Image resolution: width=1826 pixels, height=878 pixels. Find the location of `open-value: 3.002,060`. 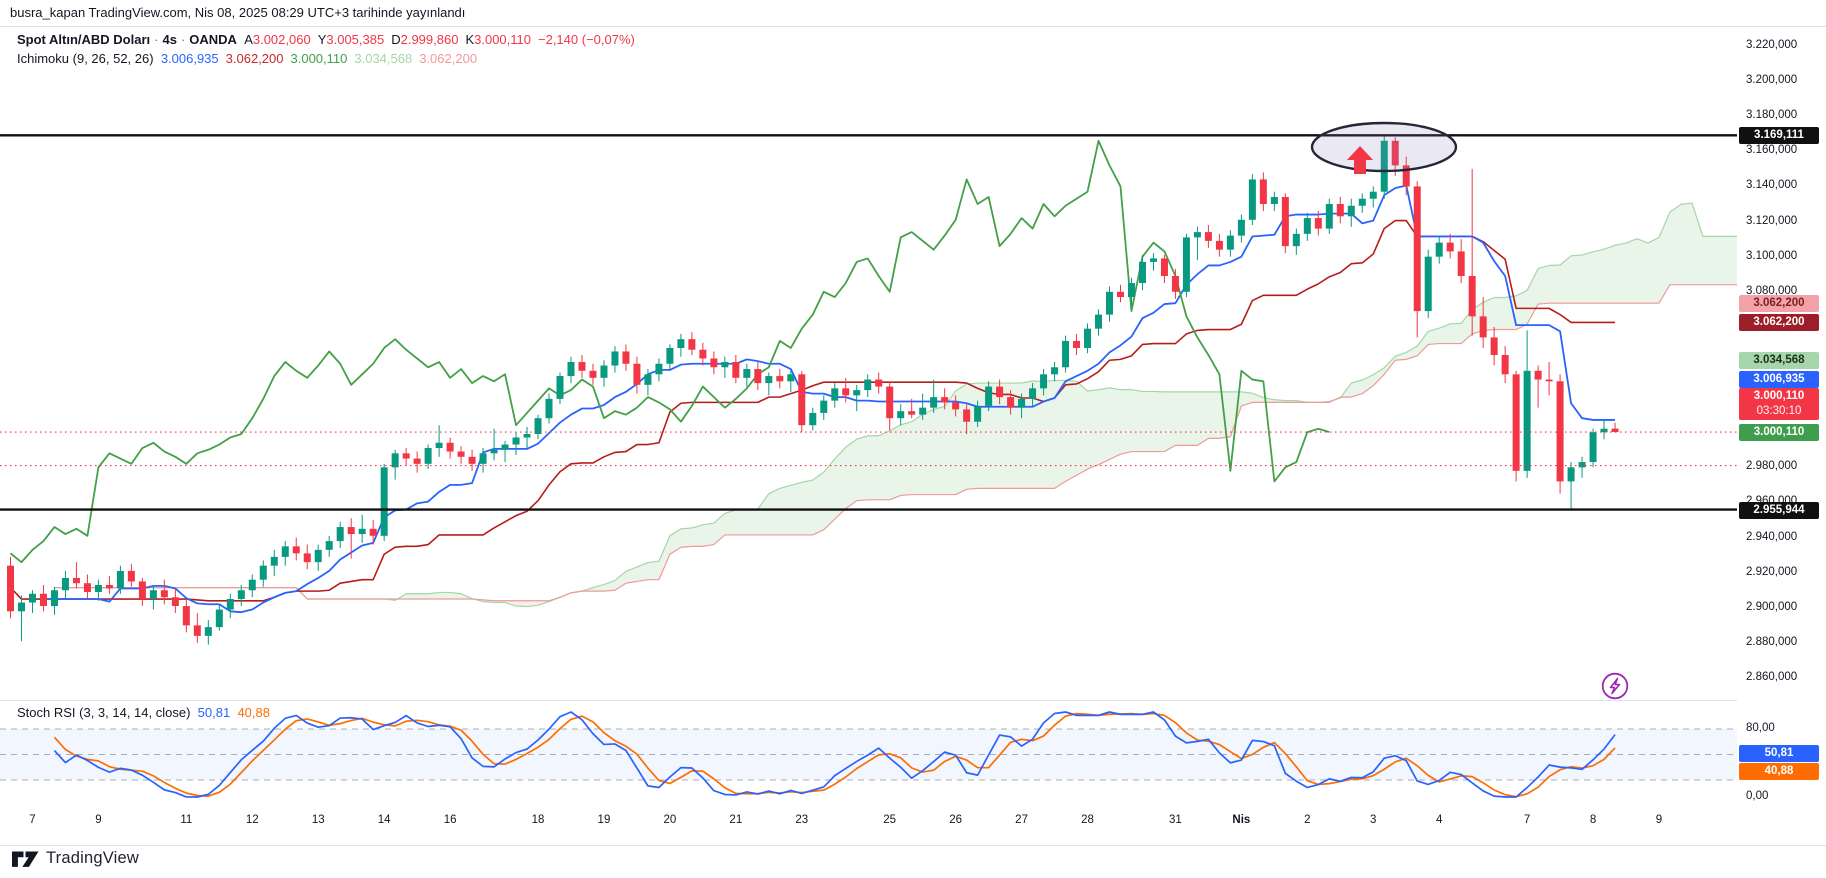

open-value: 3.002,060 is located at coordinates (281, 39).